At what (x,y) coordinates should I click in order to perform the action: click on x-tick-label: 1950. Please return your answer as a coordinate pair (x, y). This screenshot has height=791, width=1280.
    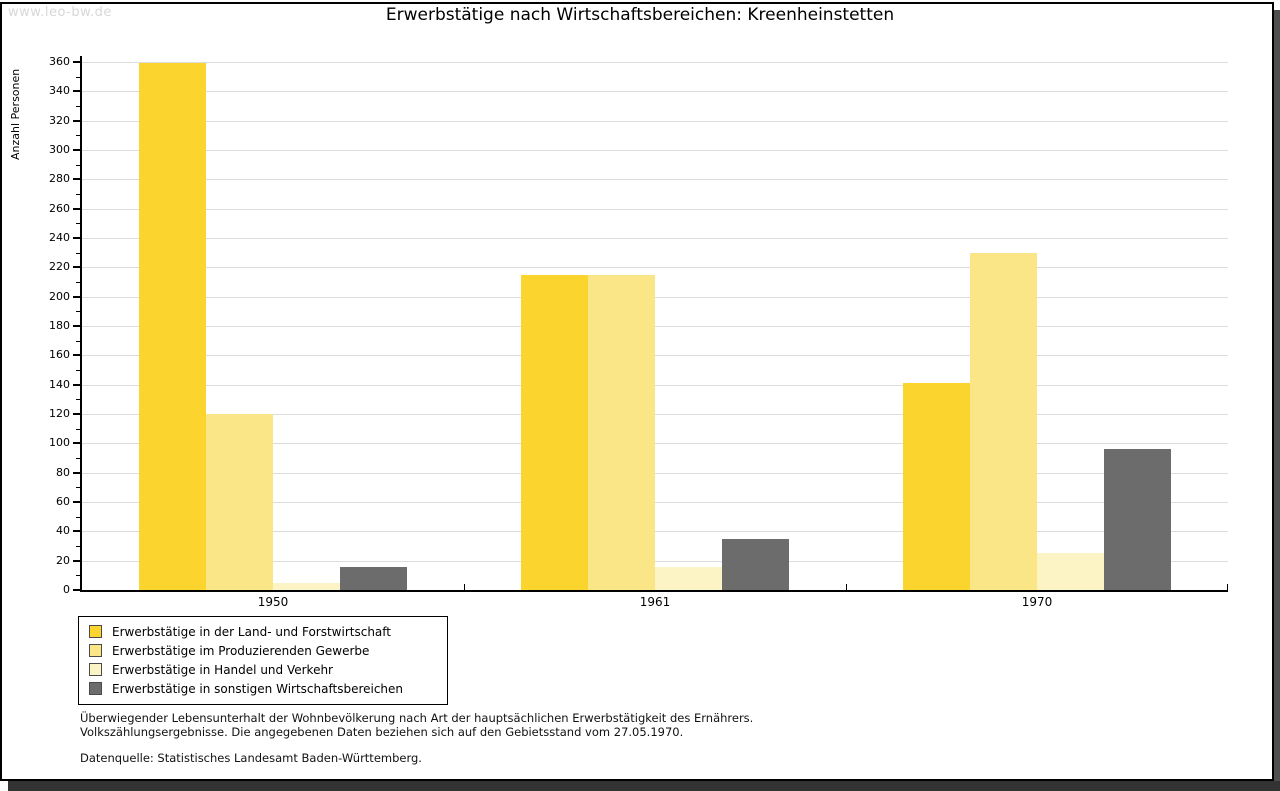
    Looking at the image, I should click on (273, 602).